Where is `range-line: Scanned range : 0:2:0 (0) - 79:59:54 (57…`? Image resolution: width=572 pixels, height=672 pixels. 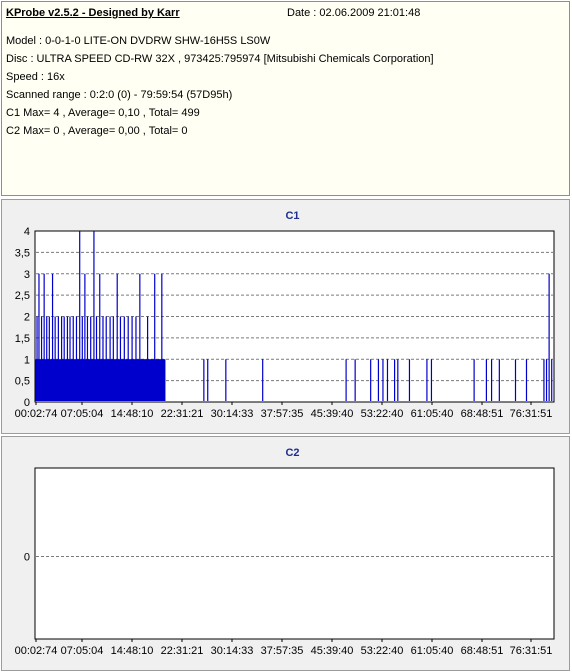 range-line: Scanned range : 0:2:0 (0) - 79:59:54 (57… is located at coordinates (119, 95).